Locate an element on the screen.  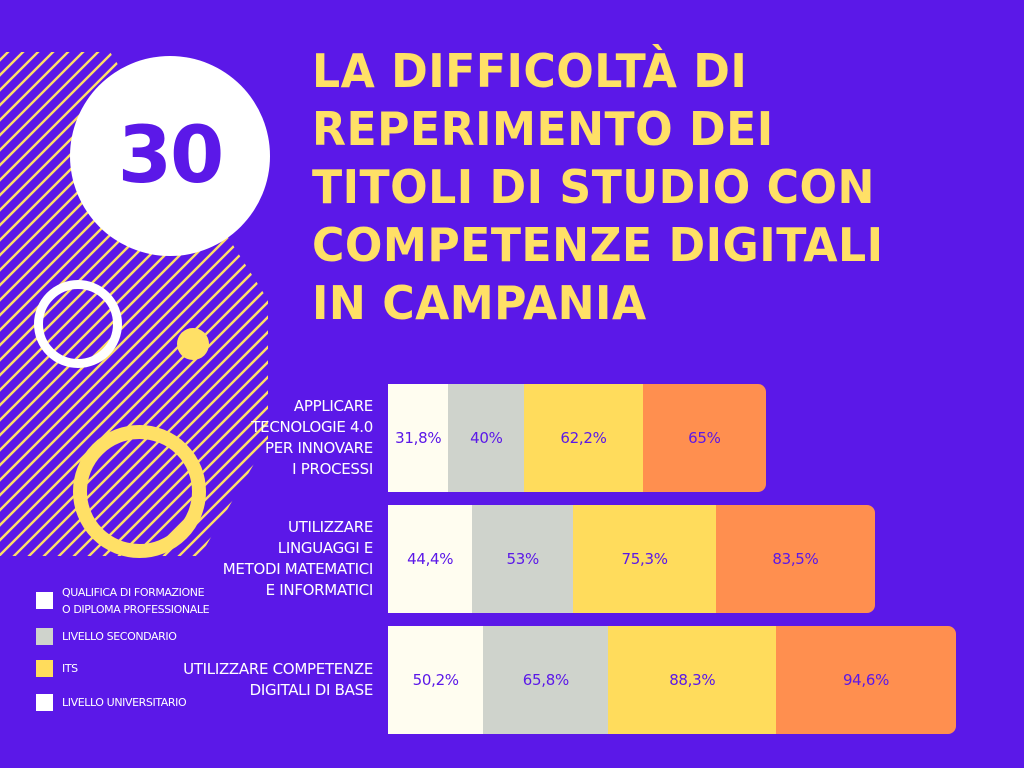
category-label-line: UTILIZZARE COMPETENZE is located at coordinates (278, 669).